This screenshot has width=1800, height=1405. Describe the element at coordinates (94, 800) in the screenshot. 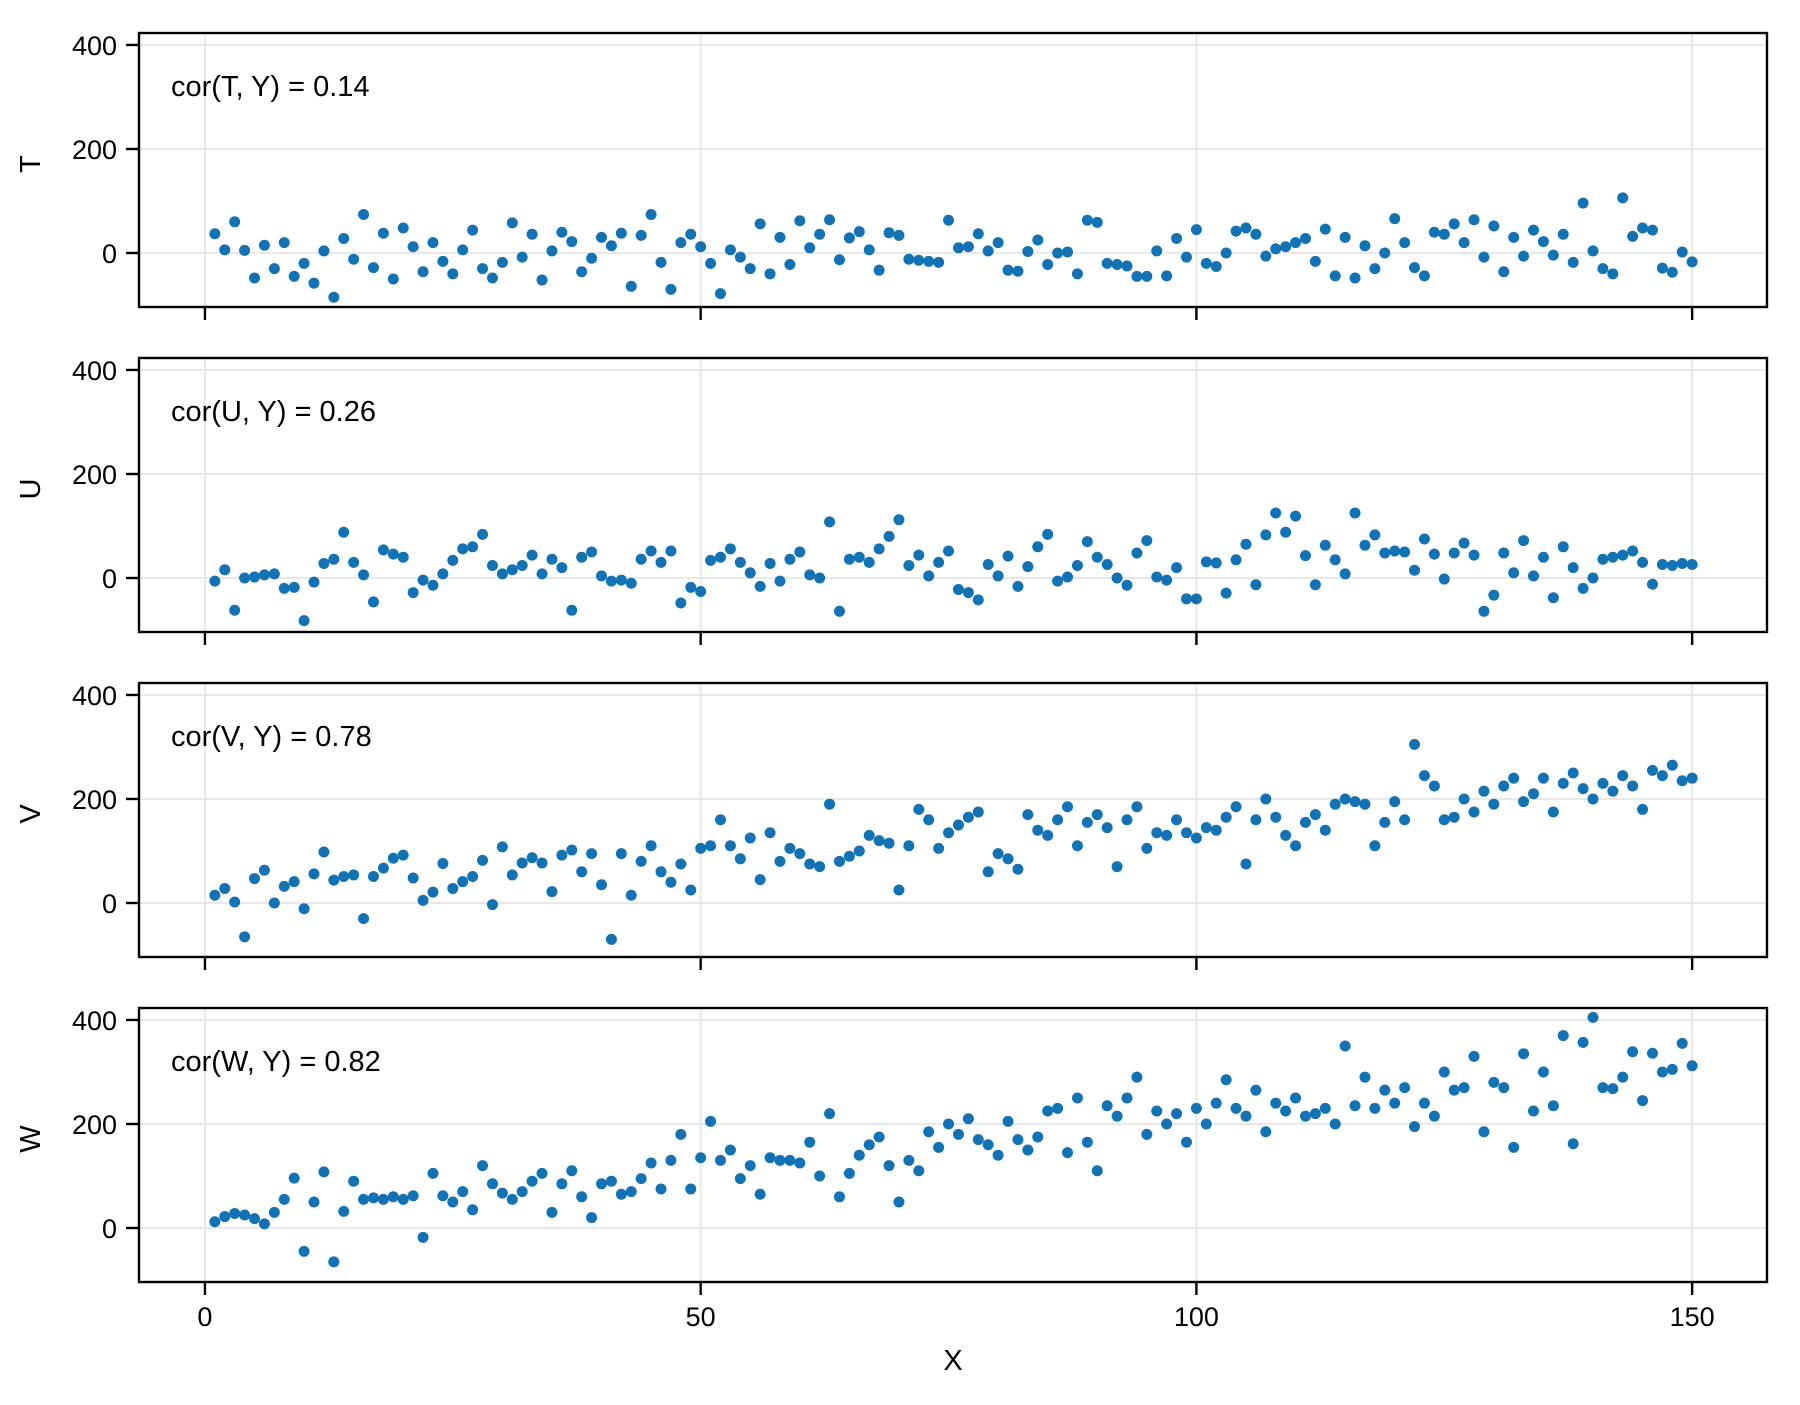

I see `y-tick-label: 200` at that location.